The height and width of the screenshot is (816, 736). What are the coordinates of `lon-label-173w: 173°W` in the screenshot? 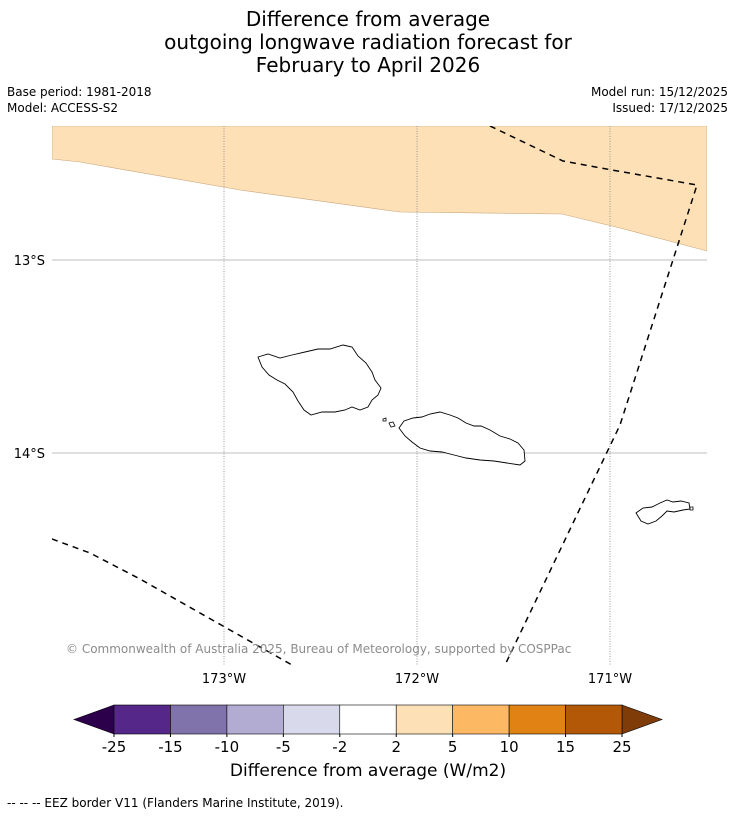 It's located at (224, 679).